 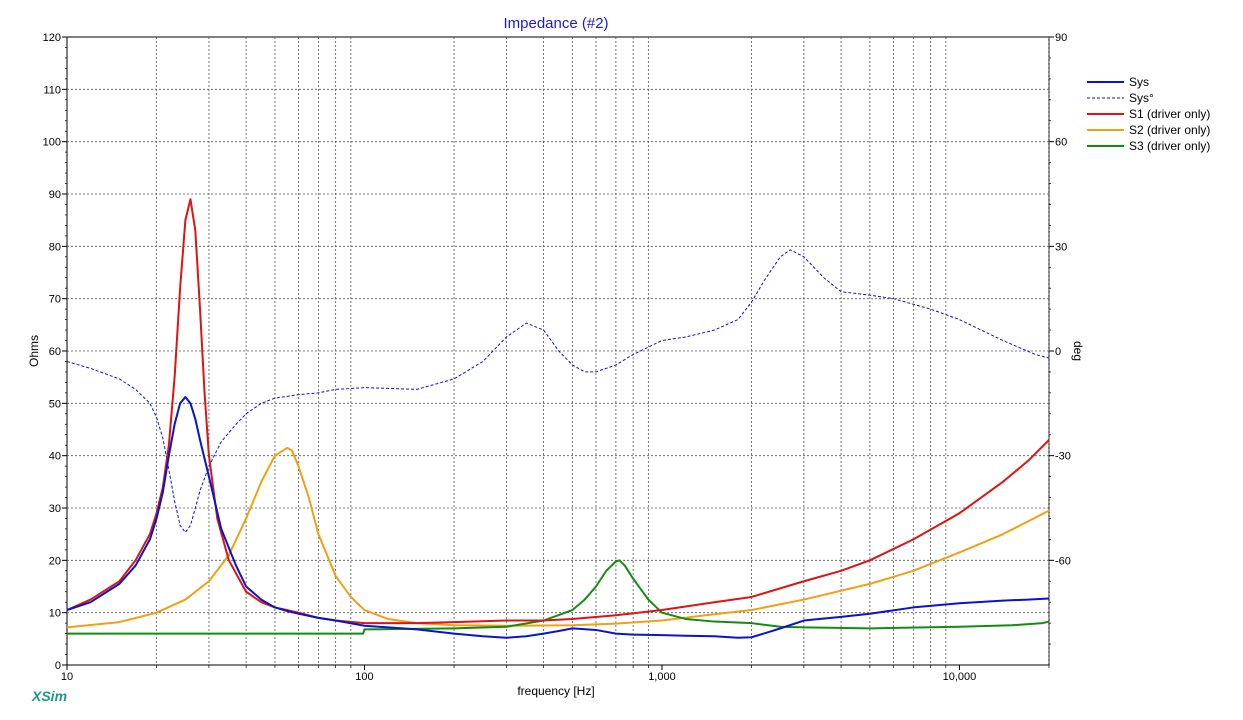 I want to click on xsim-brand-label: XSim, so click(x=49, y=696).